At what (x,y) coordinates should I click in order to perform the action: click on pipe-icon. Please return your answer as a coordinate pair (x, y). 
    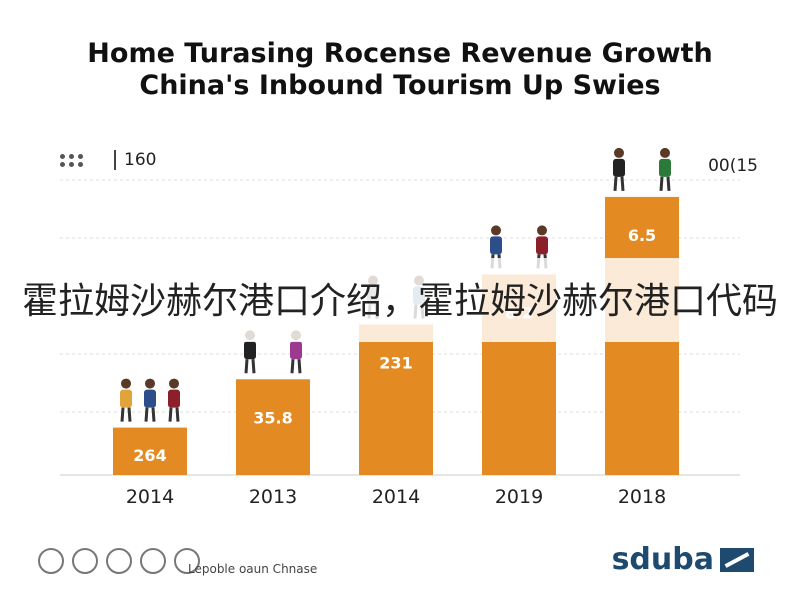
    Looking at the image, I should click on (115, 160).